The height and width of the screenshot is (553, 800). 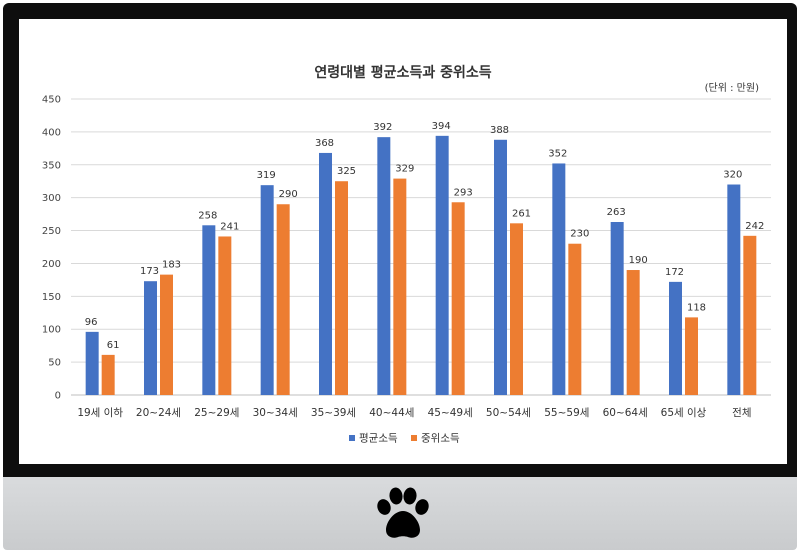 What do you see at coordinates (450, 413) in the screenshot?
I see `x-tick-label: 45~49세` at bounding box center [450, 413].